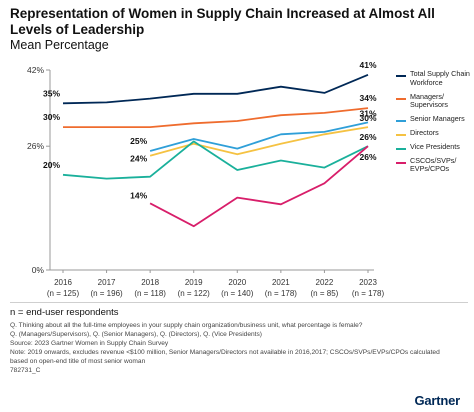 The width and height of the screenshot is (474, 412). Describe the element at coordinates (367, 113) in the screenshot. I see `data-label: 31%` at that location.